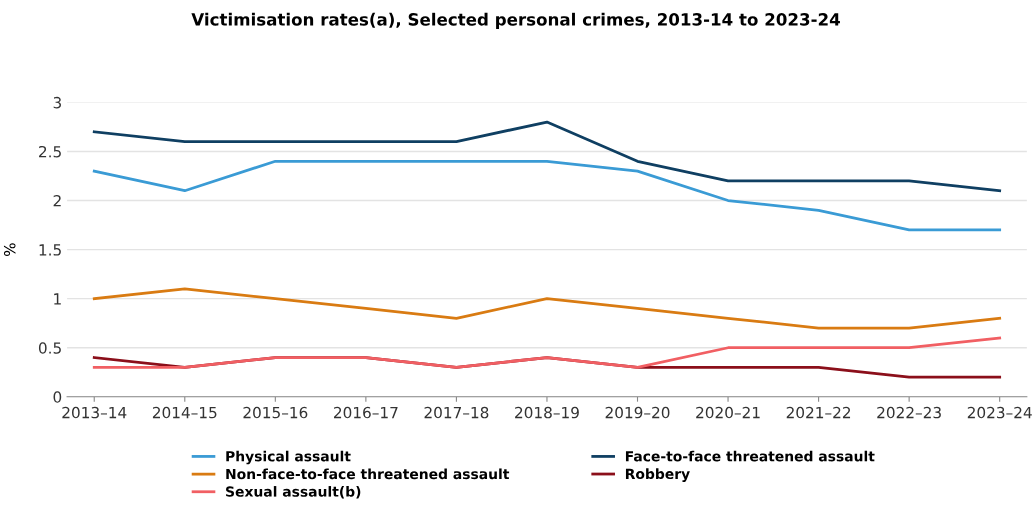 The height and width of the screenshot is (512, 1032). Describe the element at coordinates (184, 412) in the screenshot. I see `x-tick-label: 2014–15` at that location.